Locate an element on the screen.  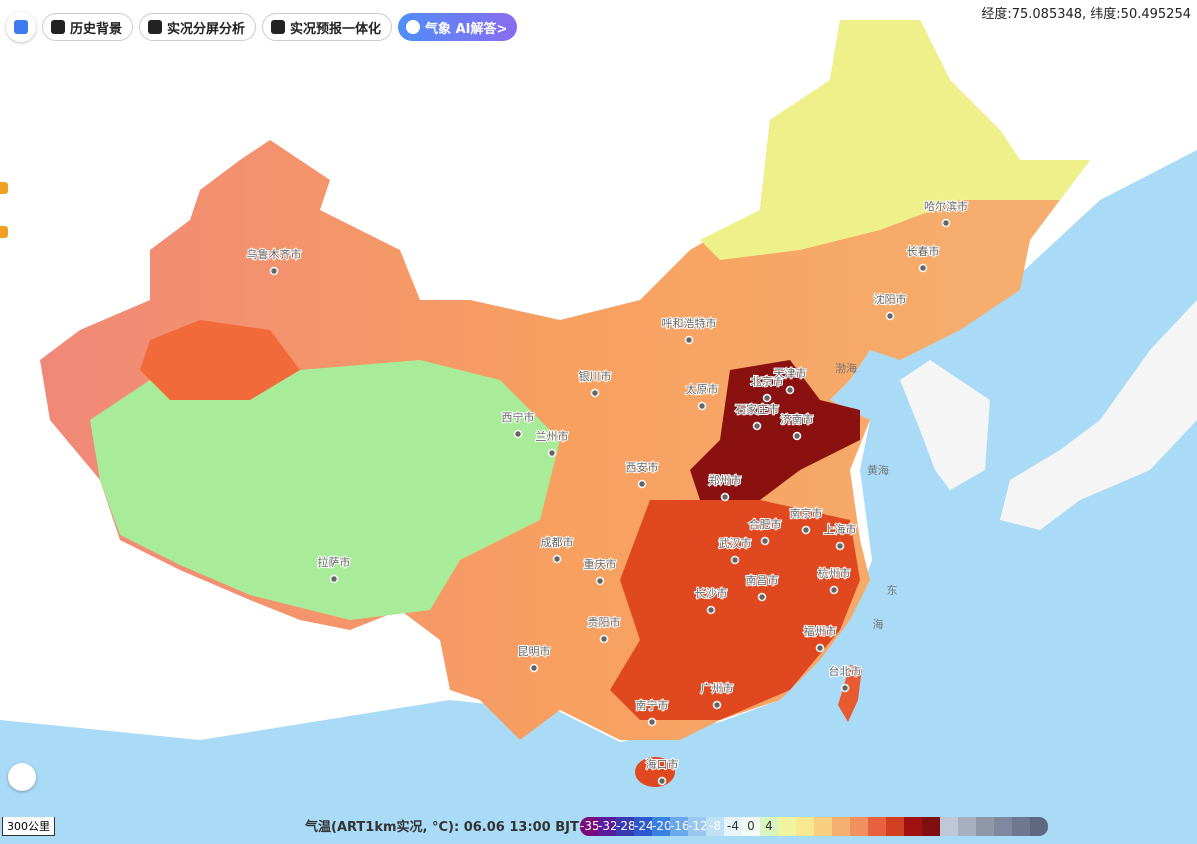
city-label: 乌鲁木齐市 is located at coordinates (274, 254).